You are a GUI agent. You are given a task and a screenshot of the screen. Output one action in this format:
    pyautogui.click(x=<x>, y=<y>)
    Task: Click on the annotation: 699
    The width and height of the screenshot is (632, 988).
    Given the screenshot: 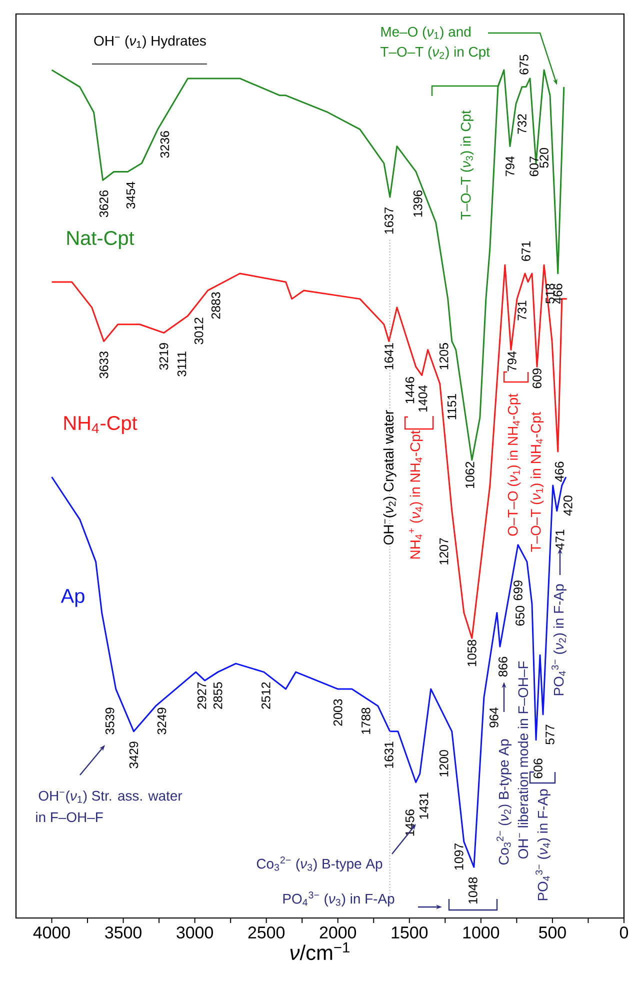 What is the action you would take?
    pyautogui.click(x=518, y=590)
    